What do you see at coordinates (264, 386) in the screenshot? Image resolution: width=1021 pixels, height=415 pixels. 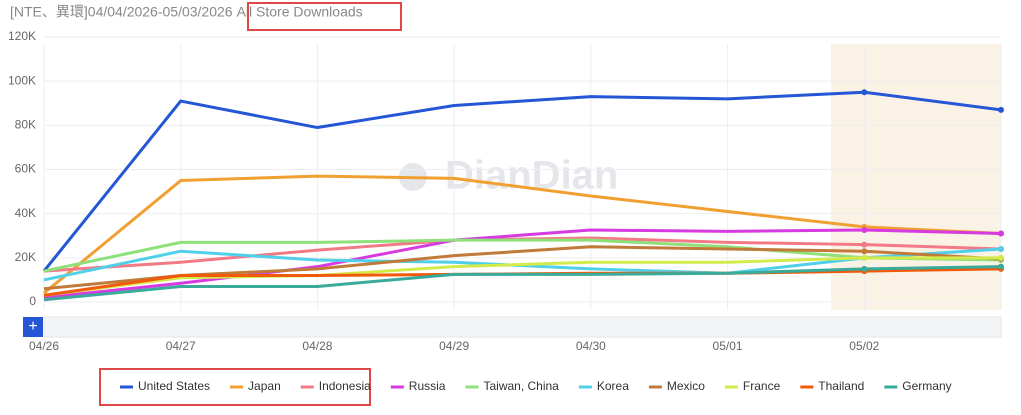 I see `legend-label: Japan` at bounding box center [264, 386].